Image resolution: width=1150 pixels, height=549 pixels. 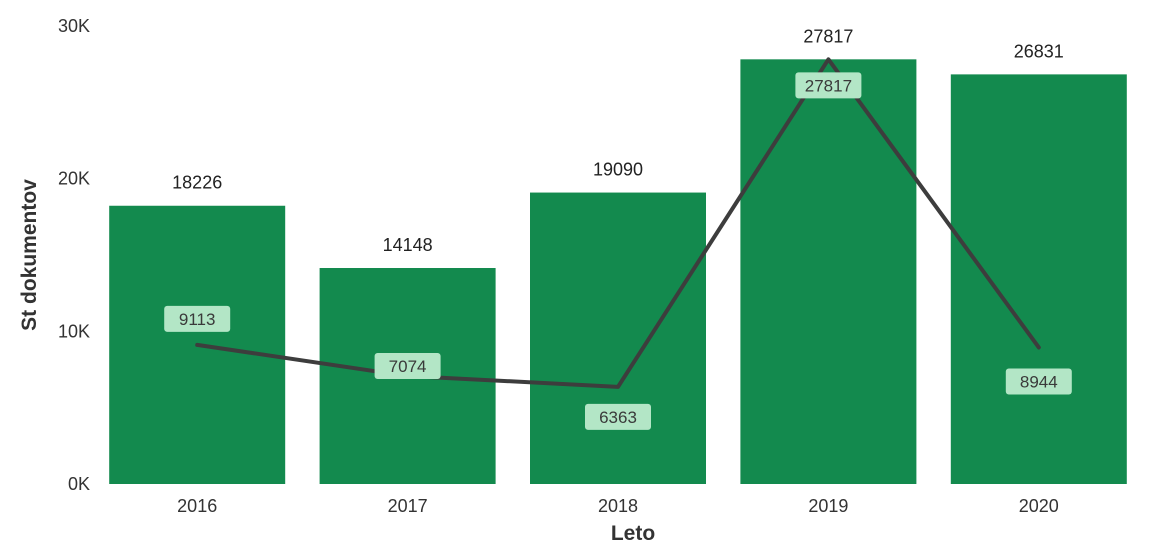 What do you see at coordinates (633, 533) in the screenshot?
I see `x-axis-title: Leto` at bounding box center [633, 533].